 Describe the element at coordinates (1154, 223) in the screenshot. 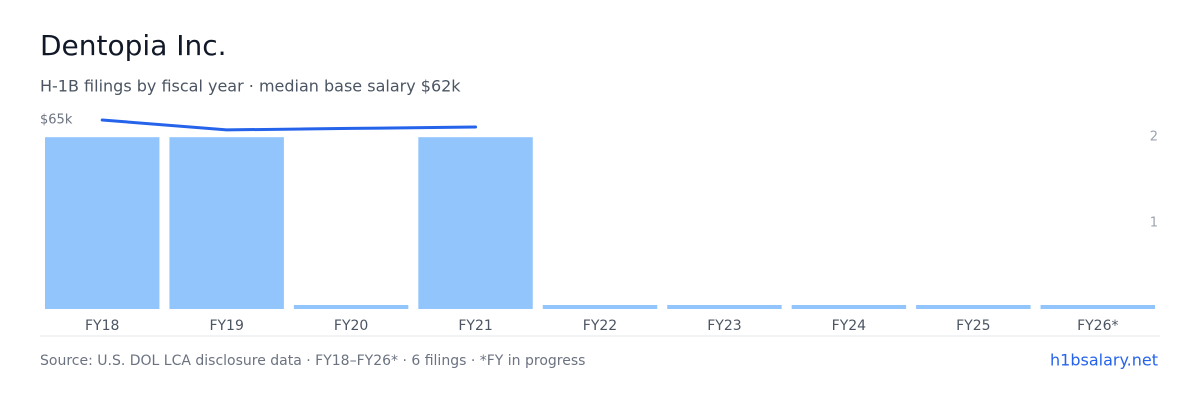

I see `y-tick-label: 1` at that location.